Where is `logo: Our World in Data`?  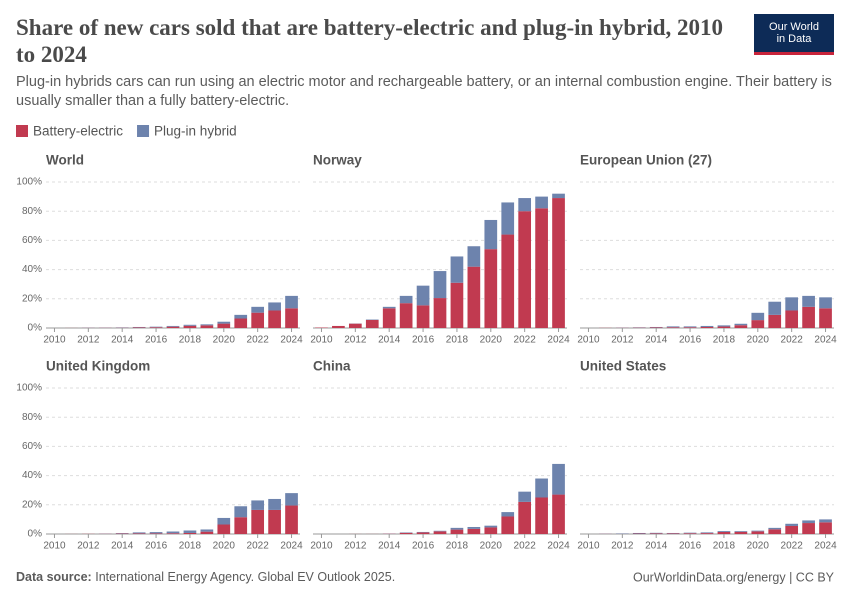
logo: Our World in Data is located at coordinates (794, 34).